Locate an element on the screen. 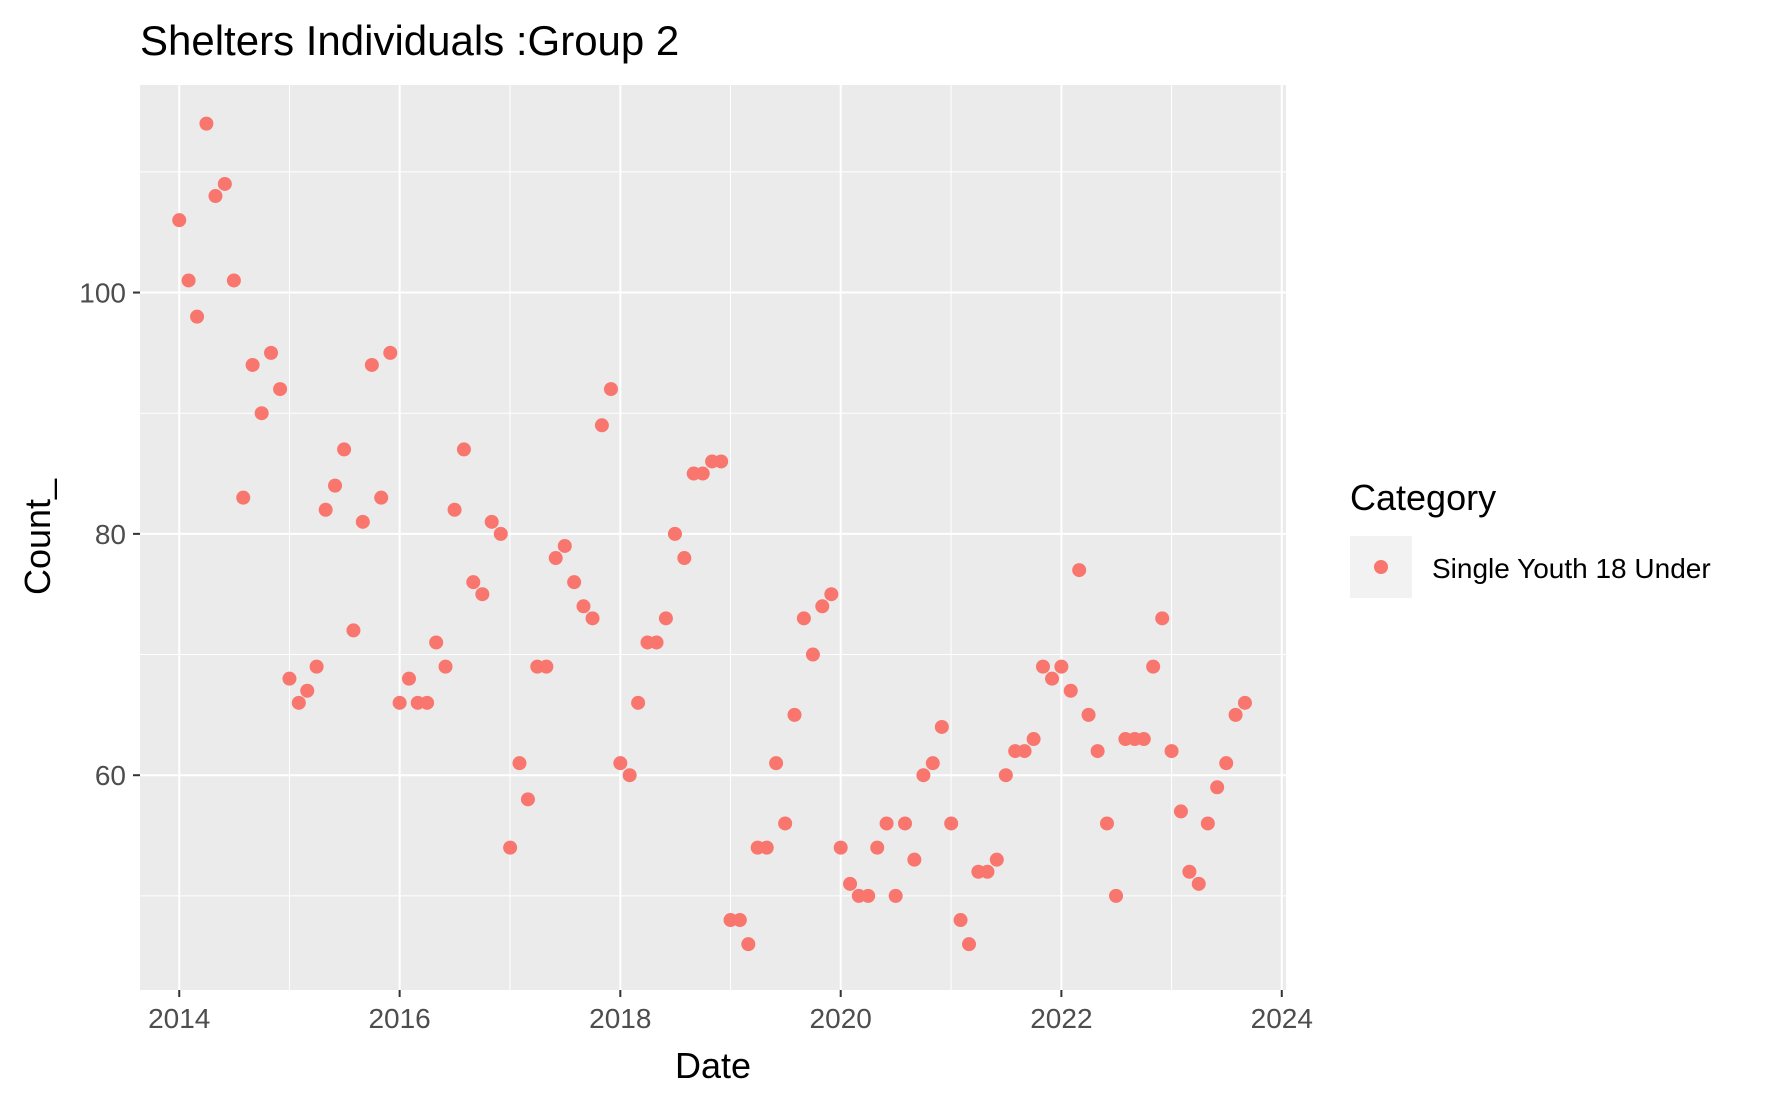 This screenshot has height=1104, width=1787. x-axis-title: Date is located at coordinates (713, 1065).